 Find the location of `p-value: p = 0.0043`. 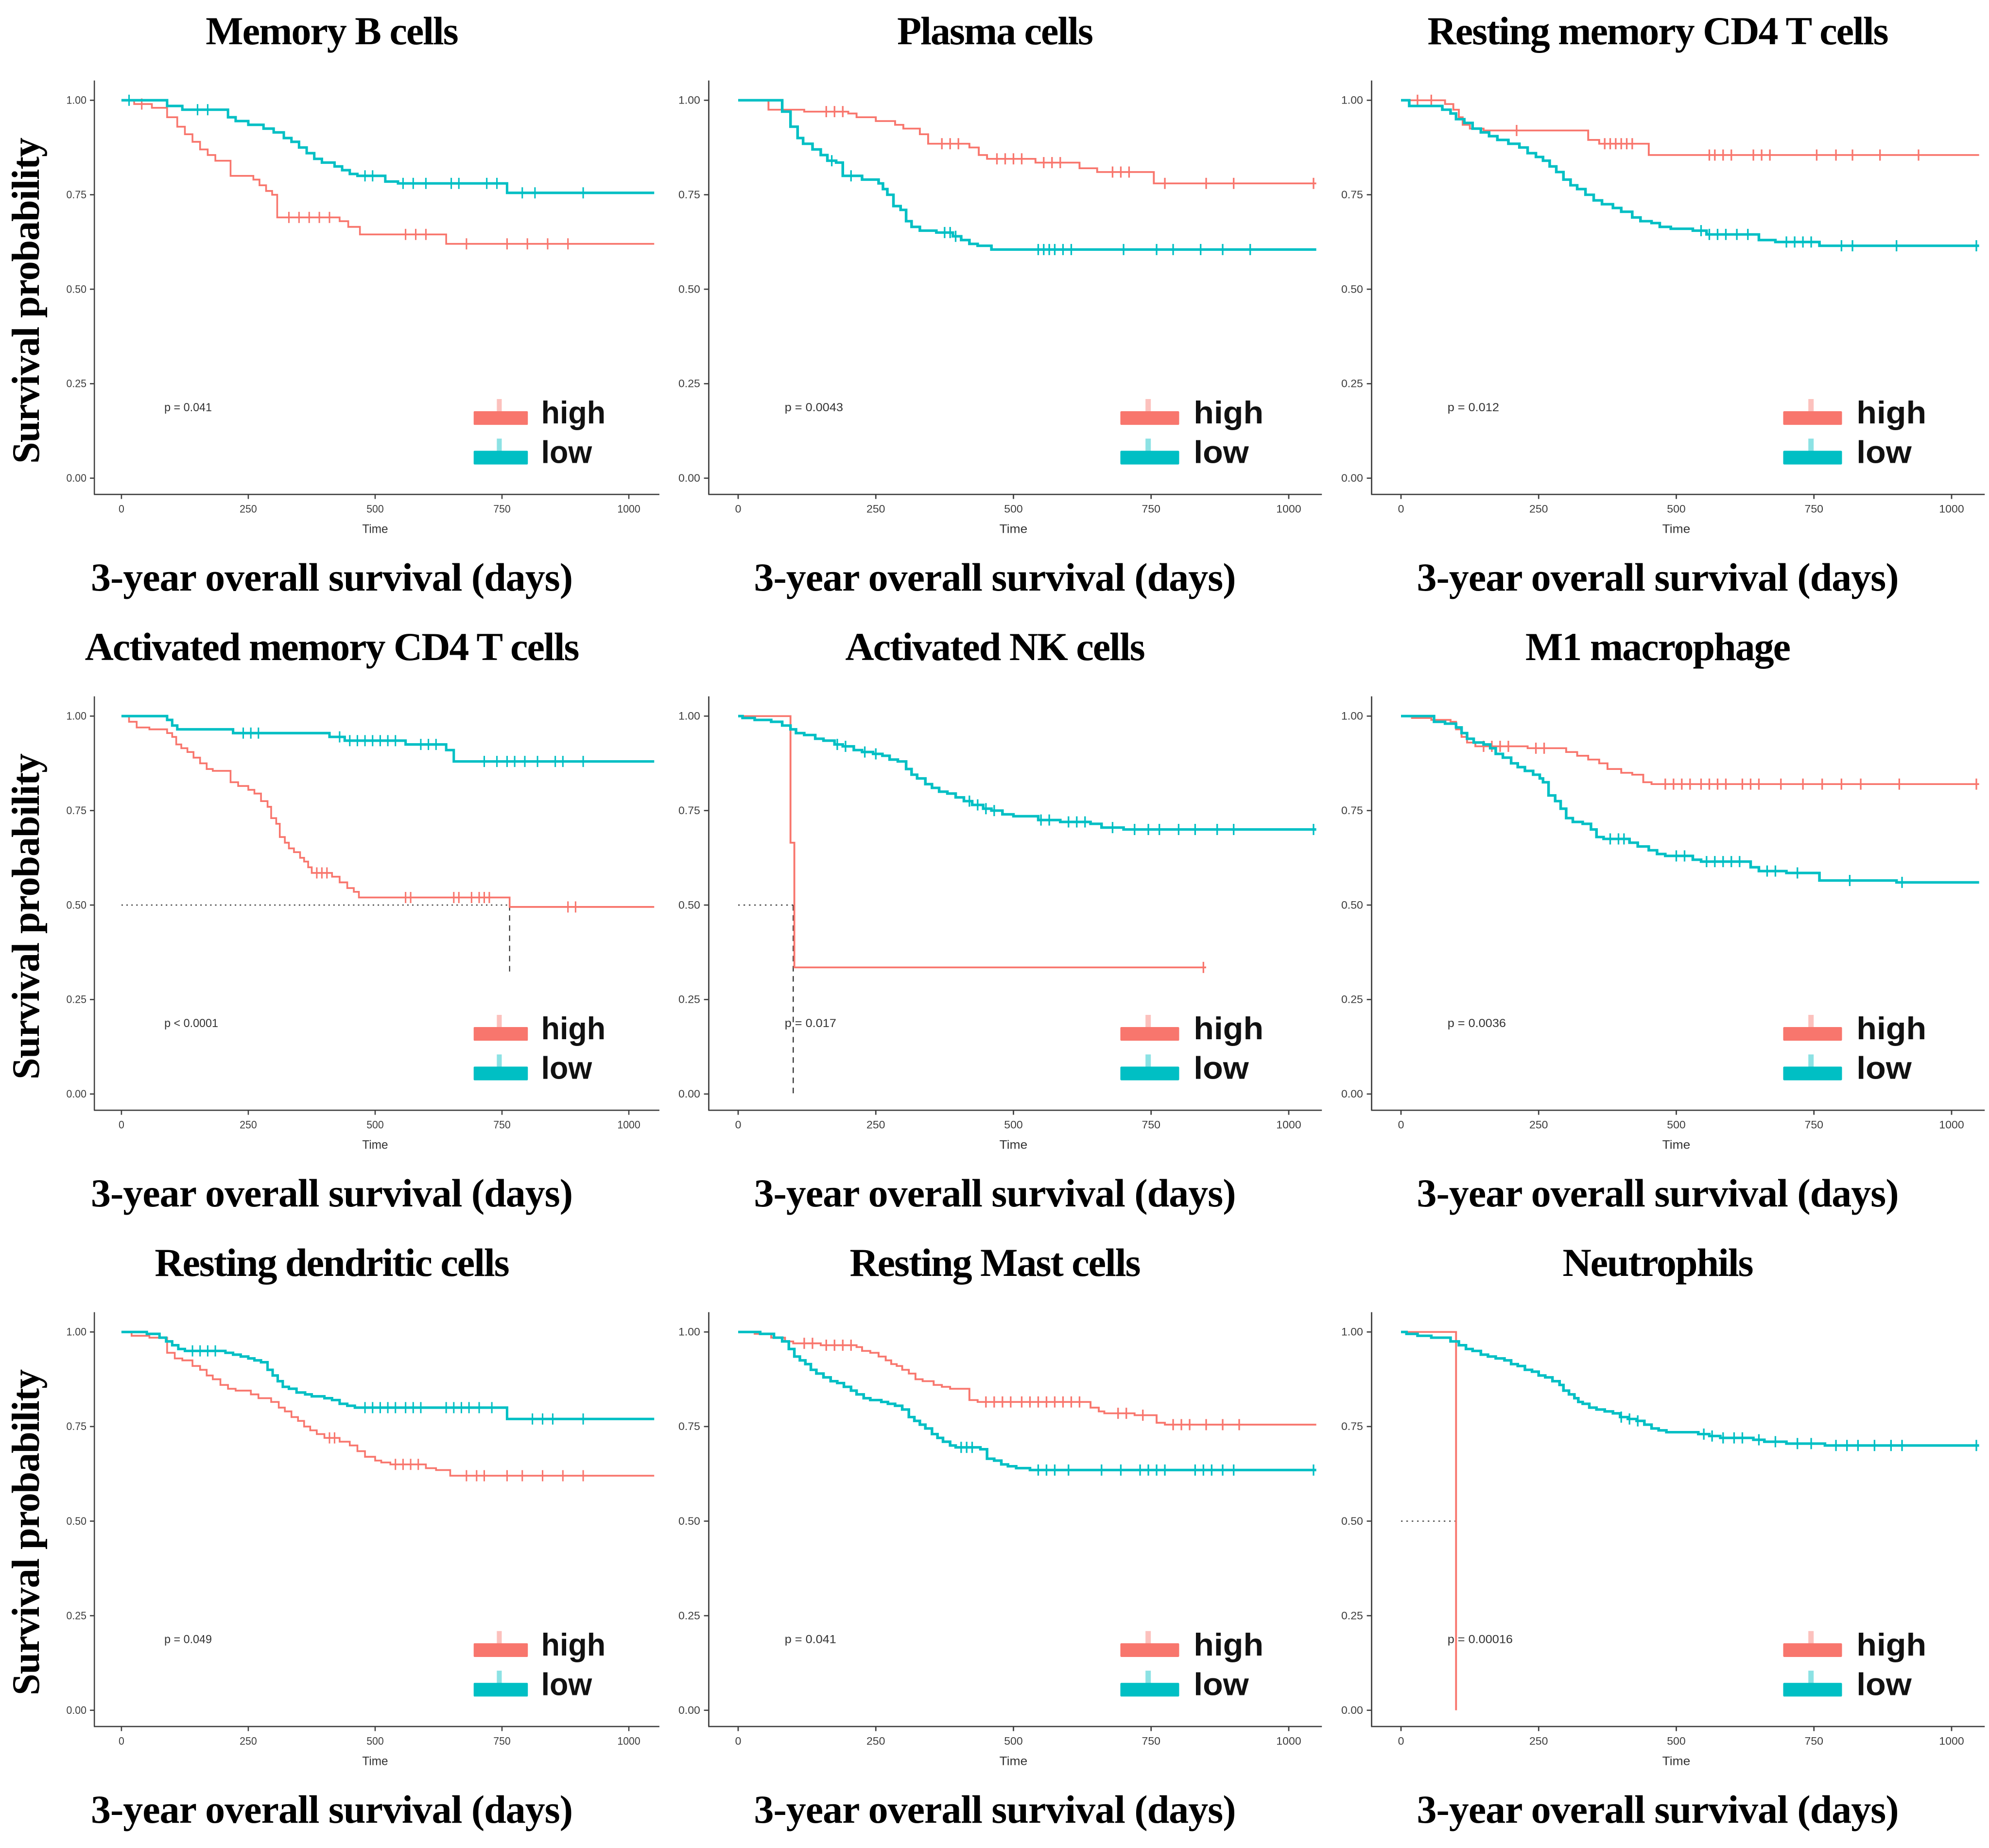

p-value: p = 0.0043 is located at coordinates (814, 407).